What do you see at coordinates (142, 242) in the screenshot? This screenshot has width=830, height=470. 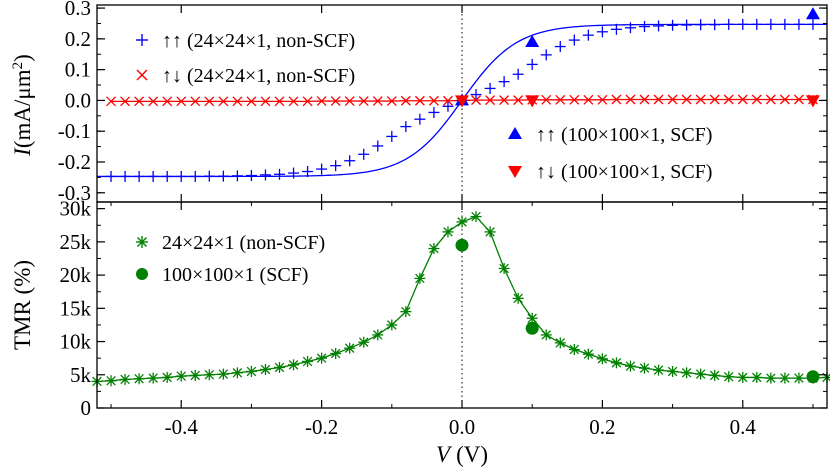 I see `legend-swatch-asterisk` at bounding box center [142, 242].